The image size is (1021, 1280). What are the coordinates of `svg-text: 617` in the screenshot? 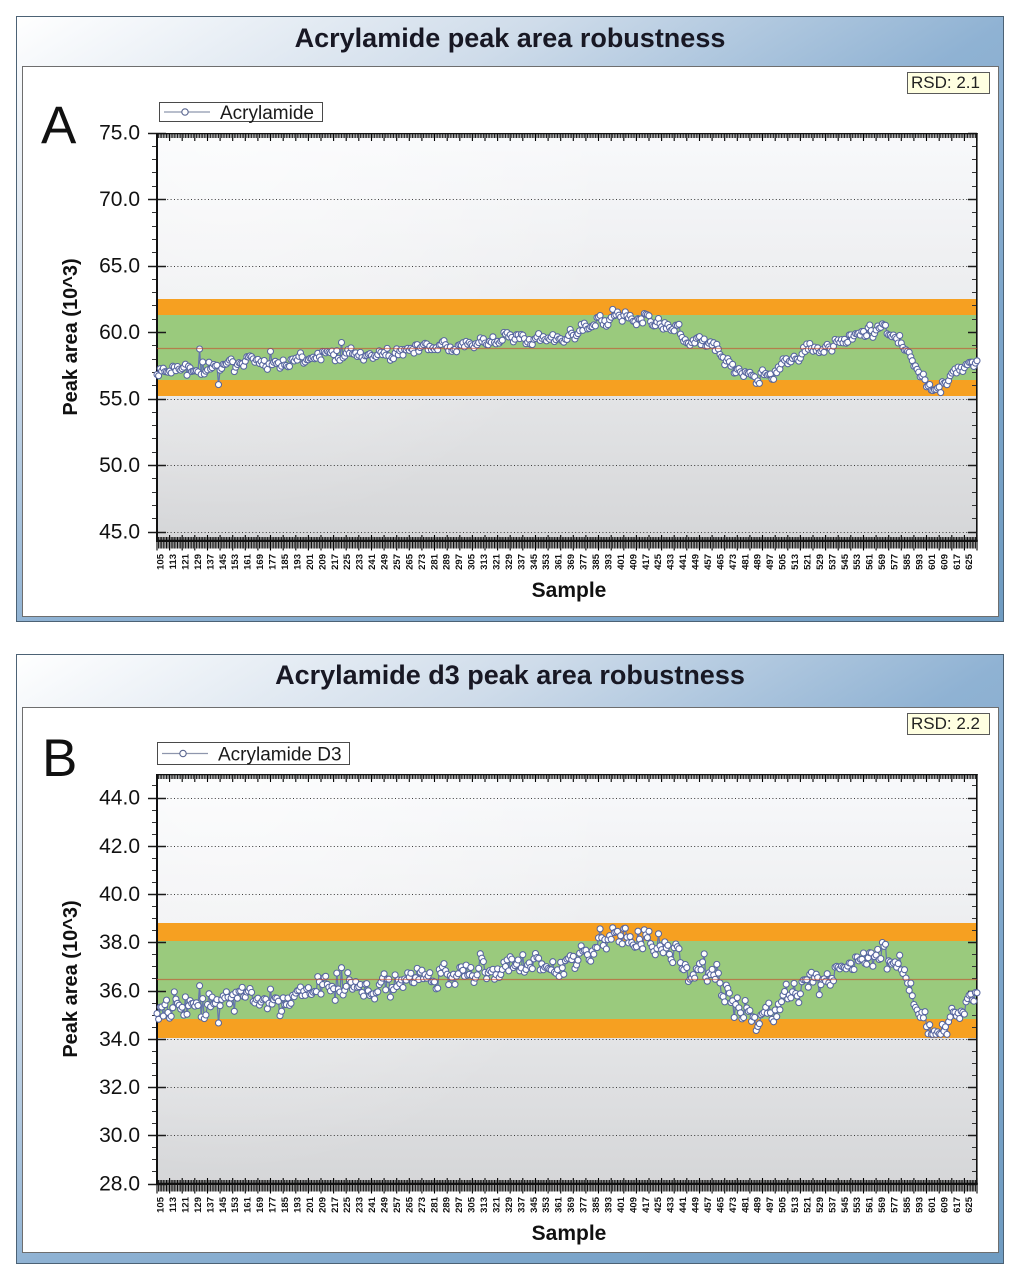 It's located at (957, 1205).